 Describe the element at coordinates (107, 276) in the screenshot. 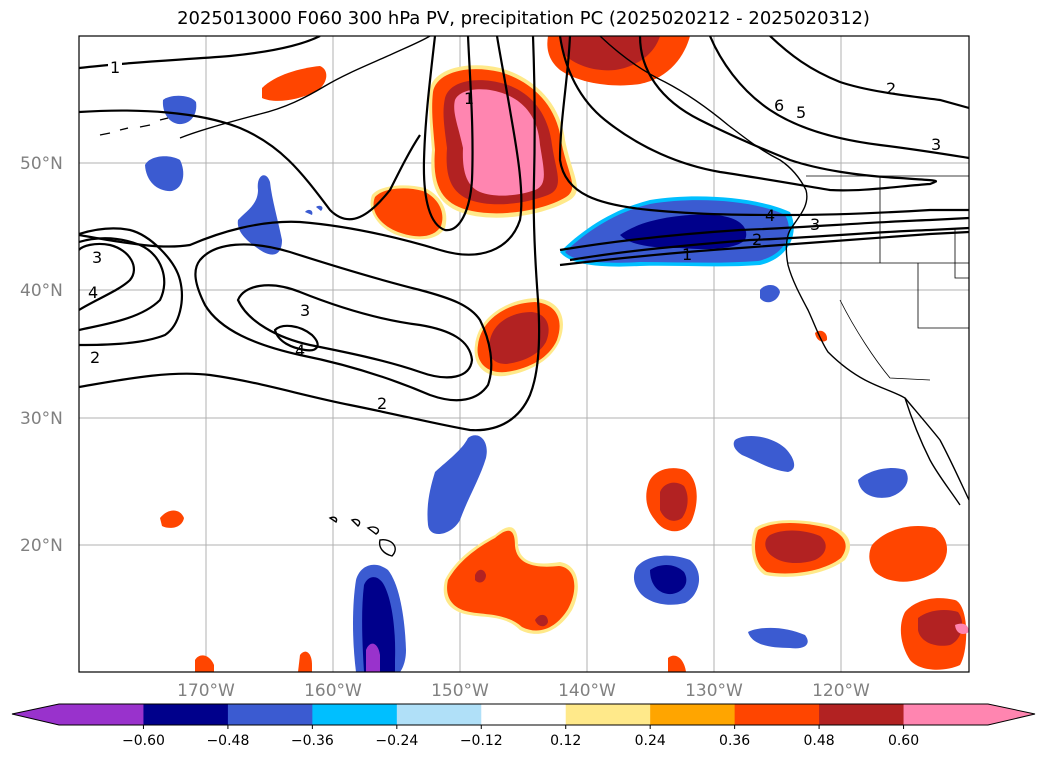

I see `contour-3-west` at that location.